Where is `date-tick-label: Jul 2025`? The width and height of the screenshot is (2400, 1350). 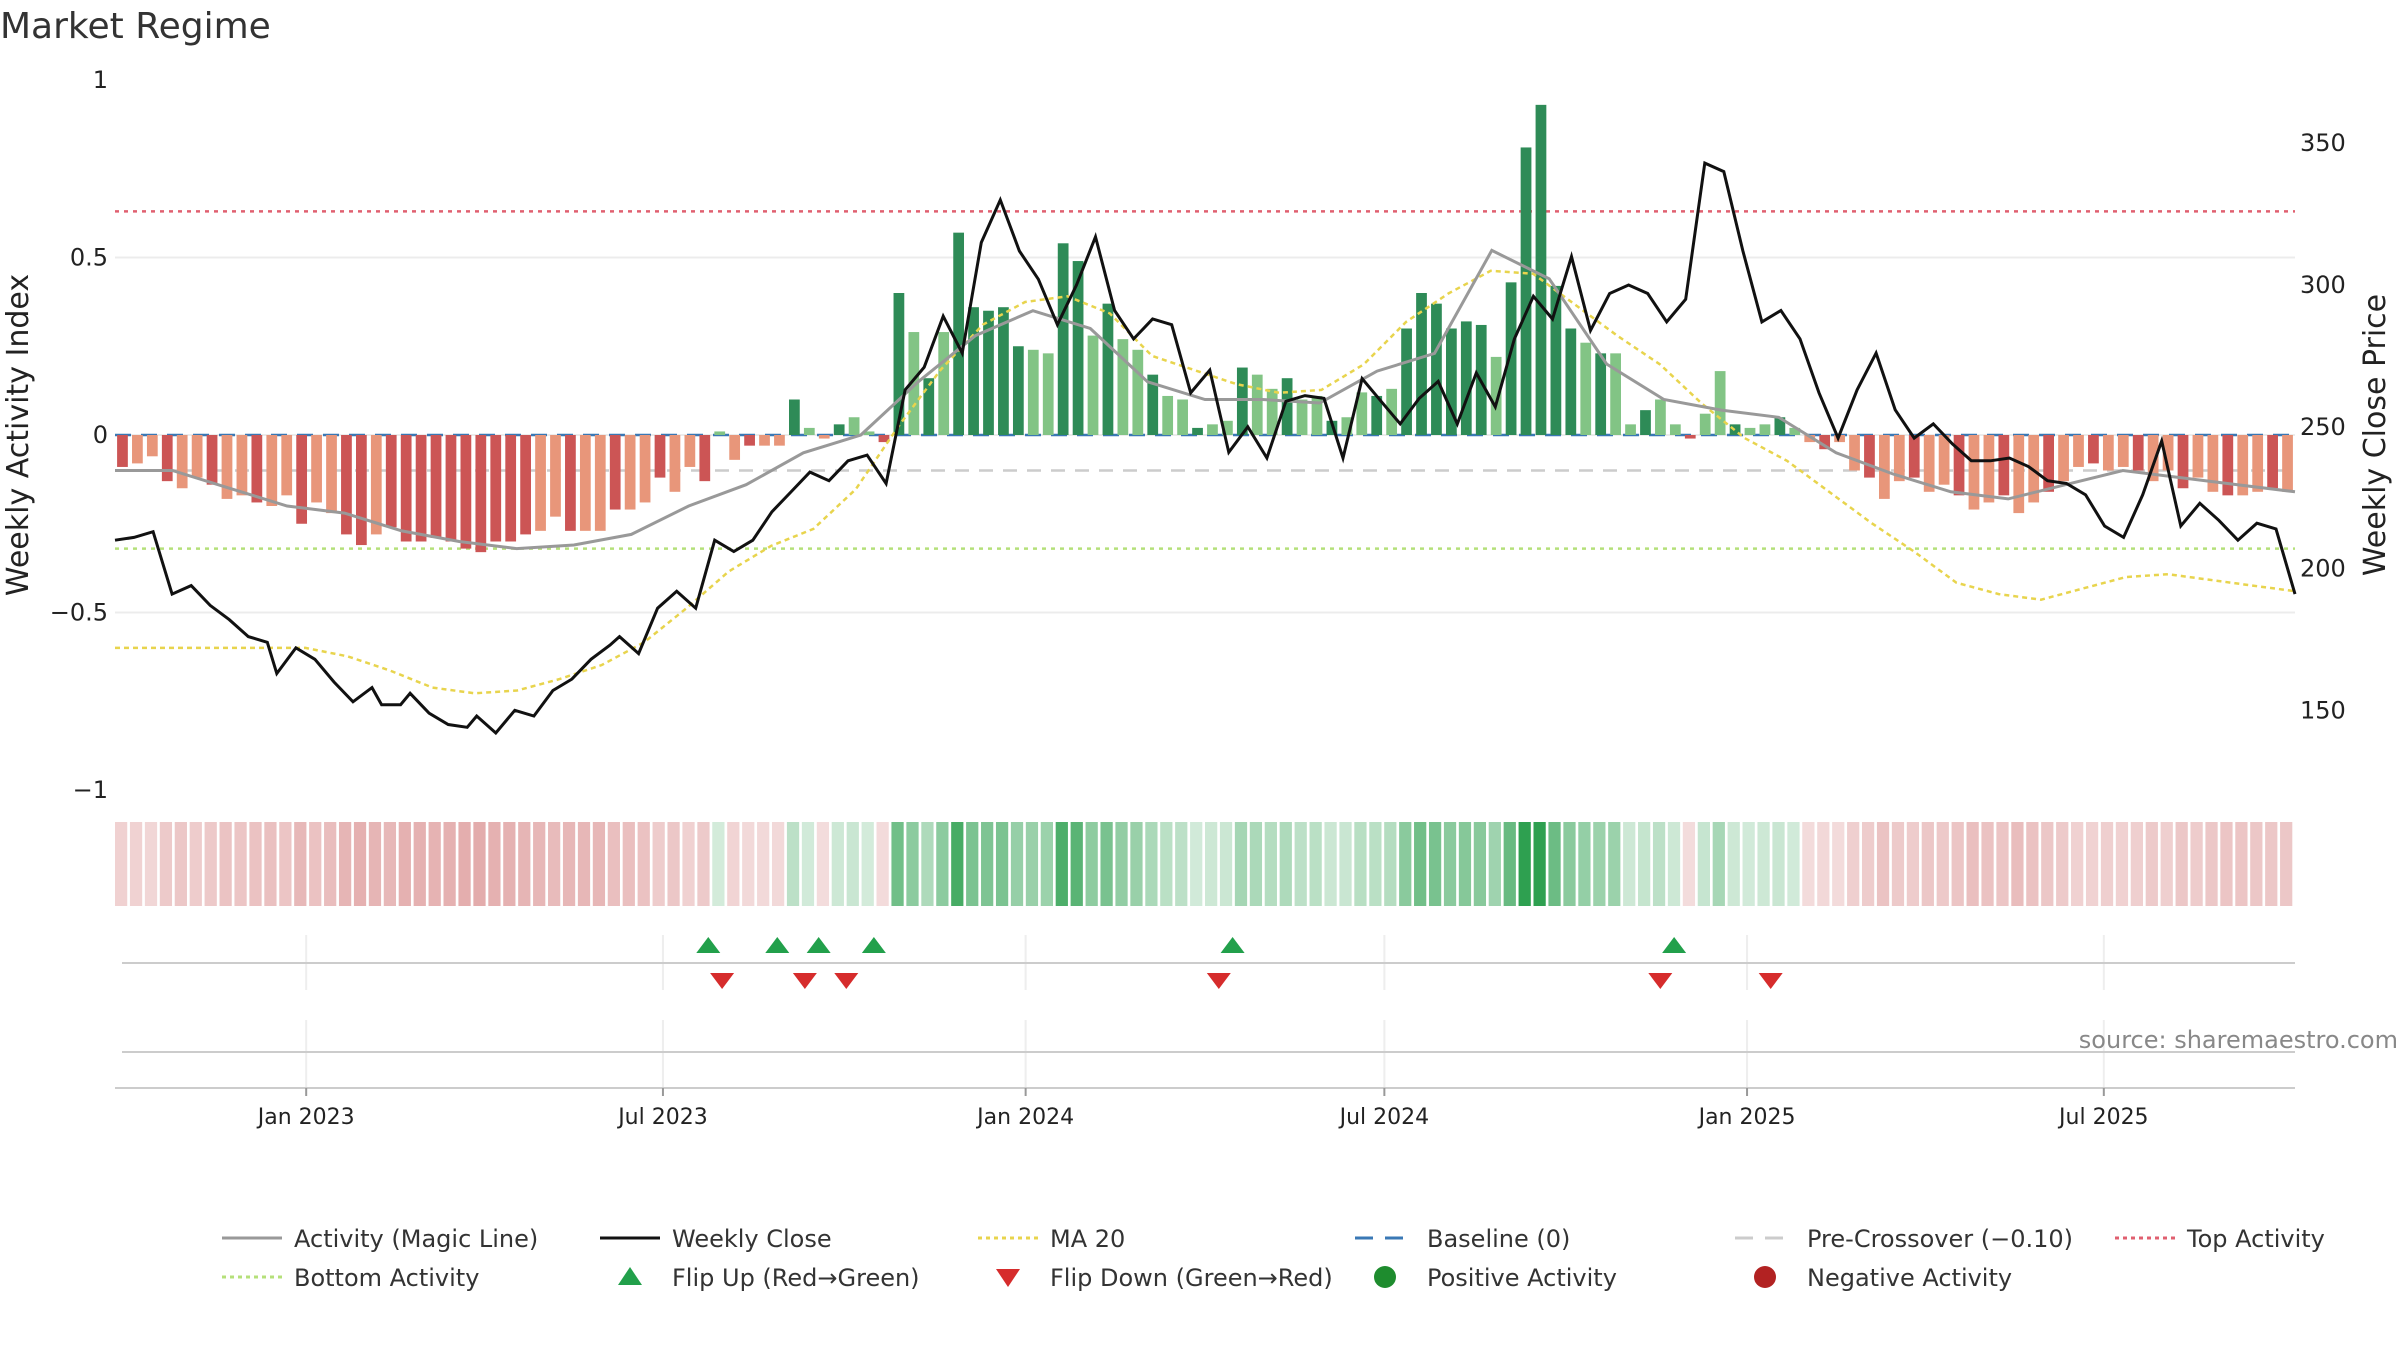
date-tick-label: Jul 2025 is located at coordinates (2103, 1117).